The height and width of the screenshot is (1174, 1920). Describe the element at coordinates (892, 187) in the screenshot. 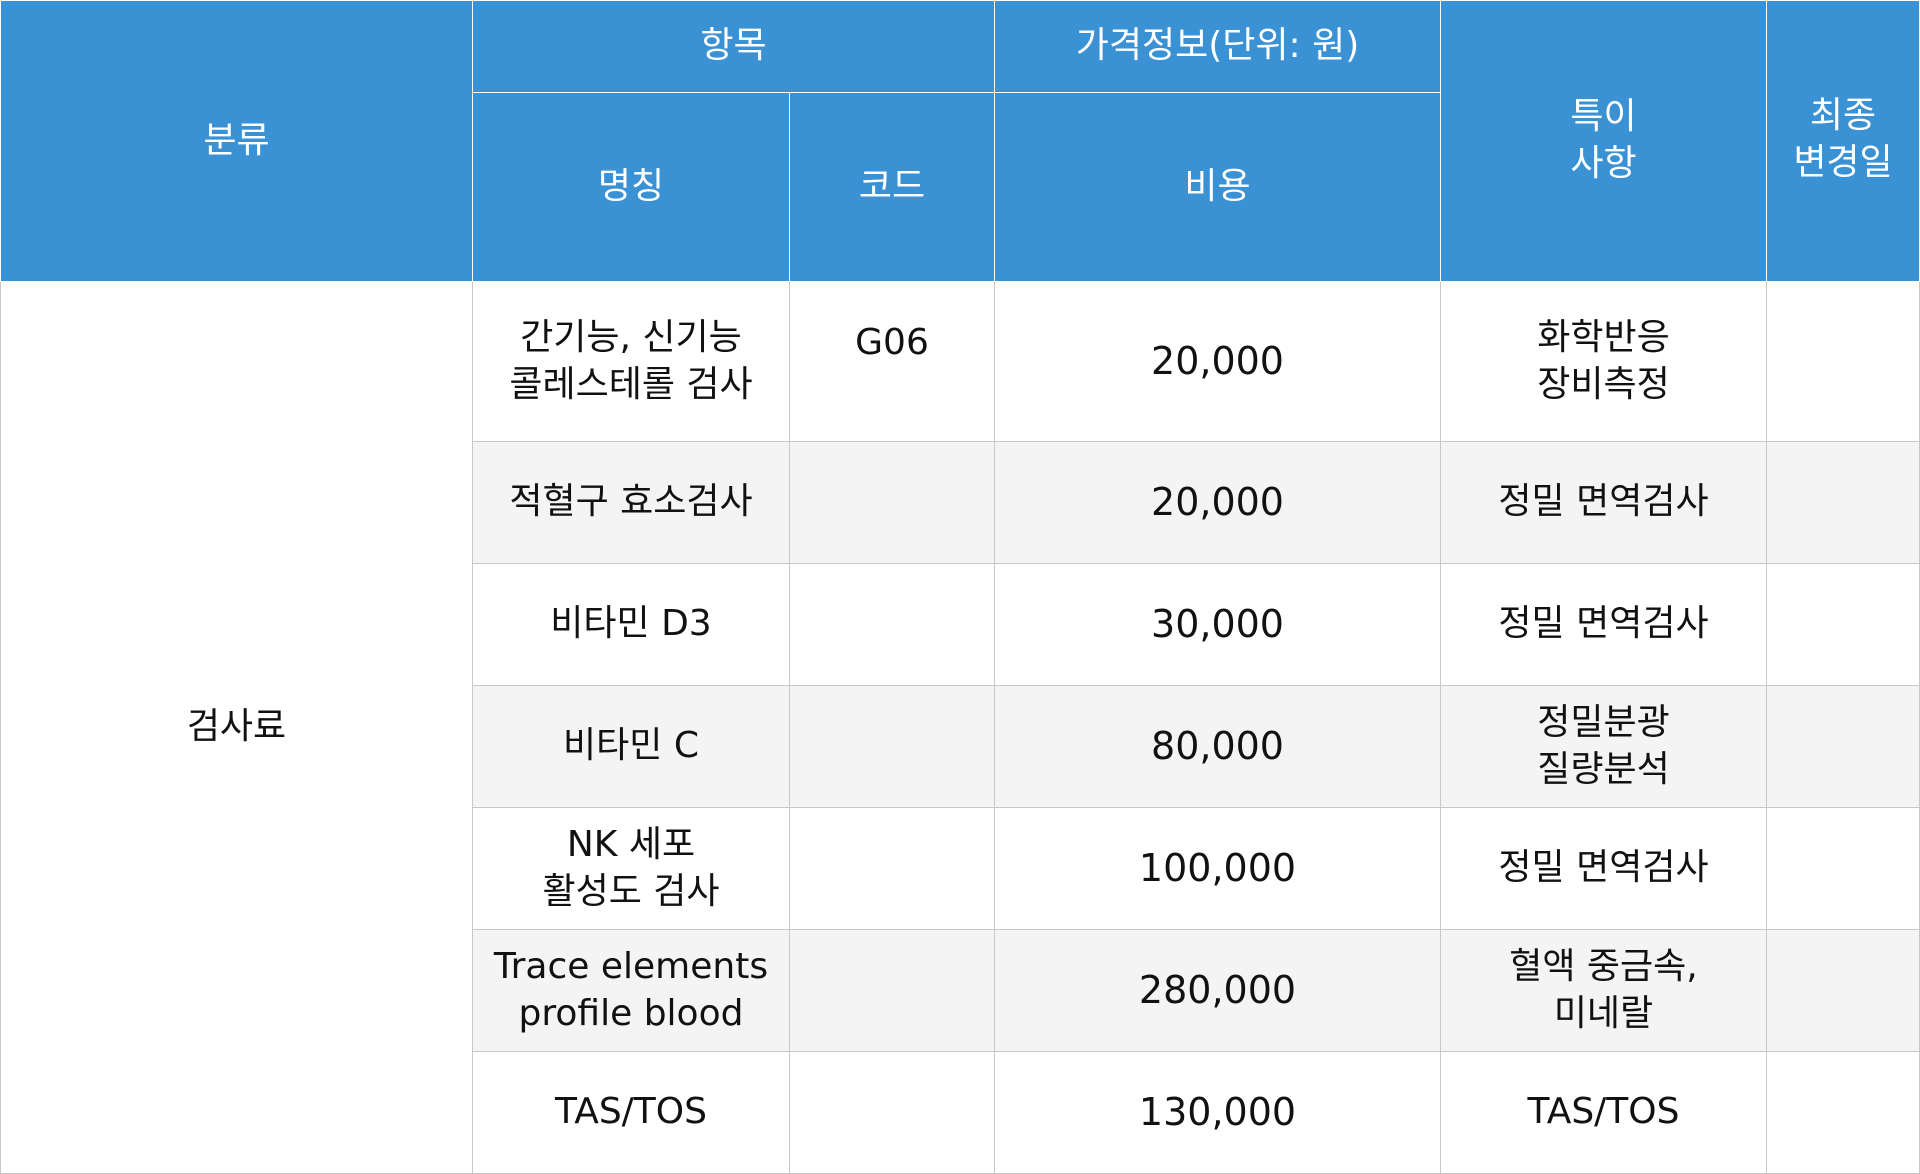

I see `header-code: 코드` at that location.